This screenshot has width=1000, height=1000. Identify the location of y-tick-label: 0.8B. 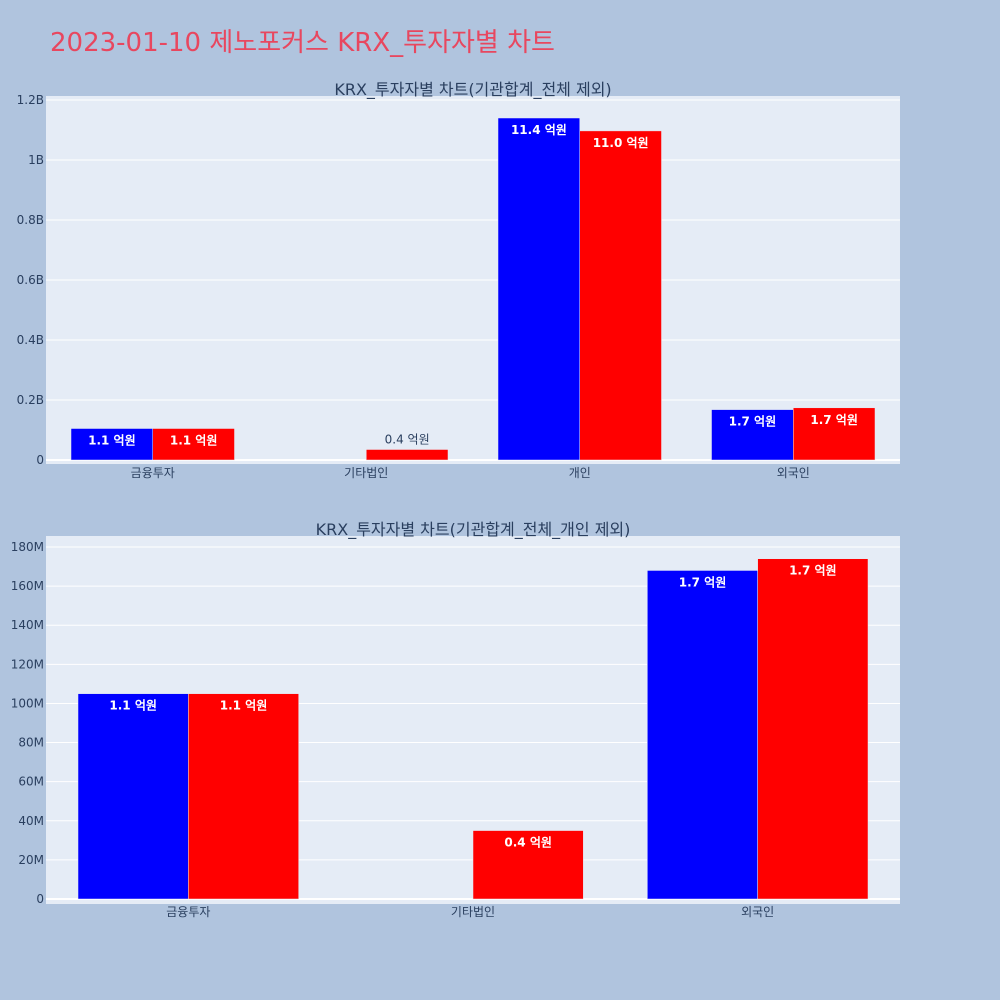
(30, 220).